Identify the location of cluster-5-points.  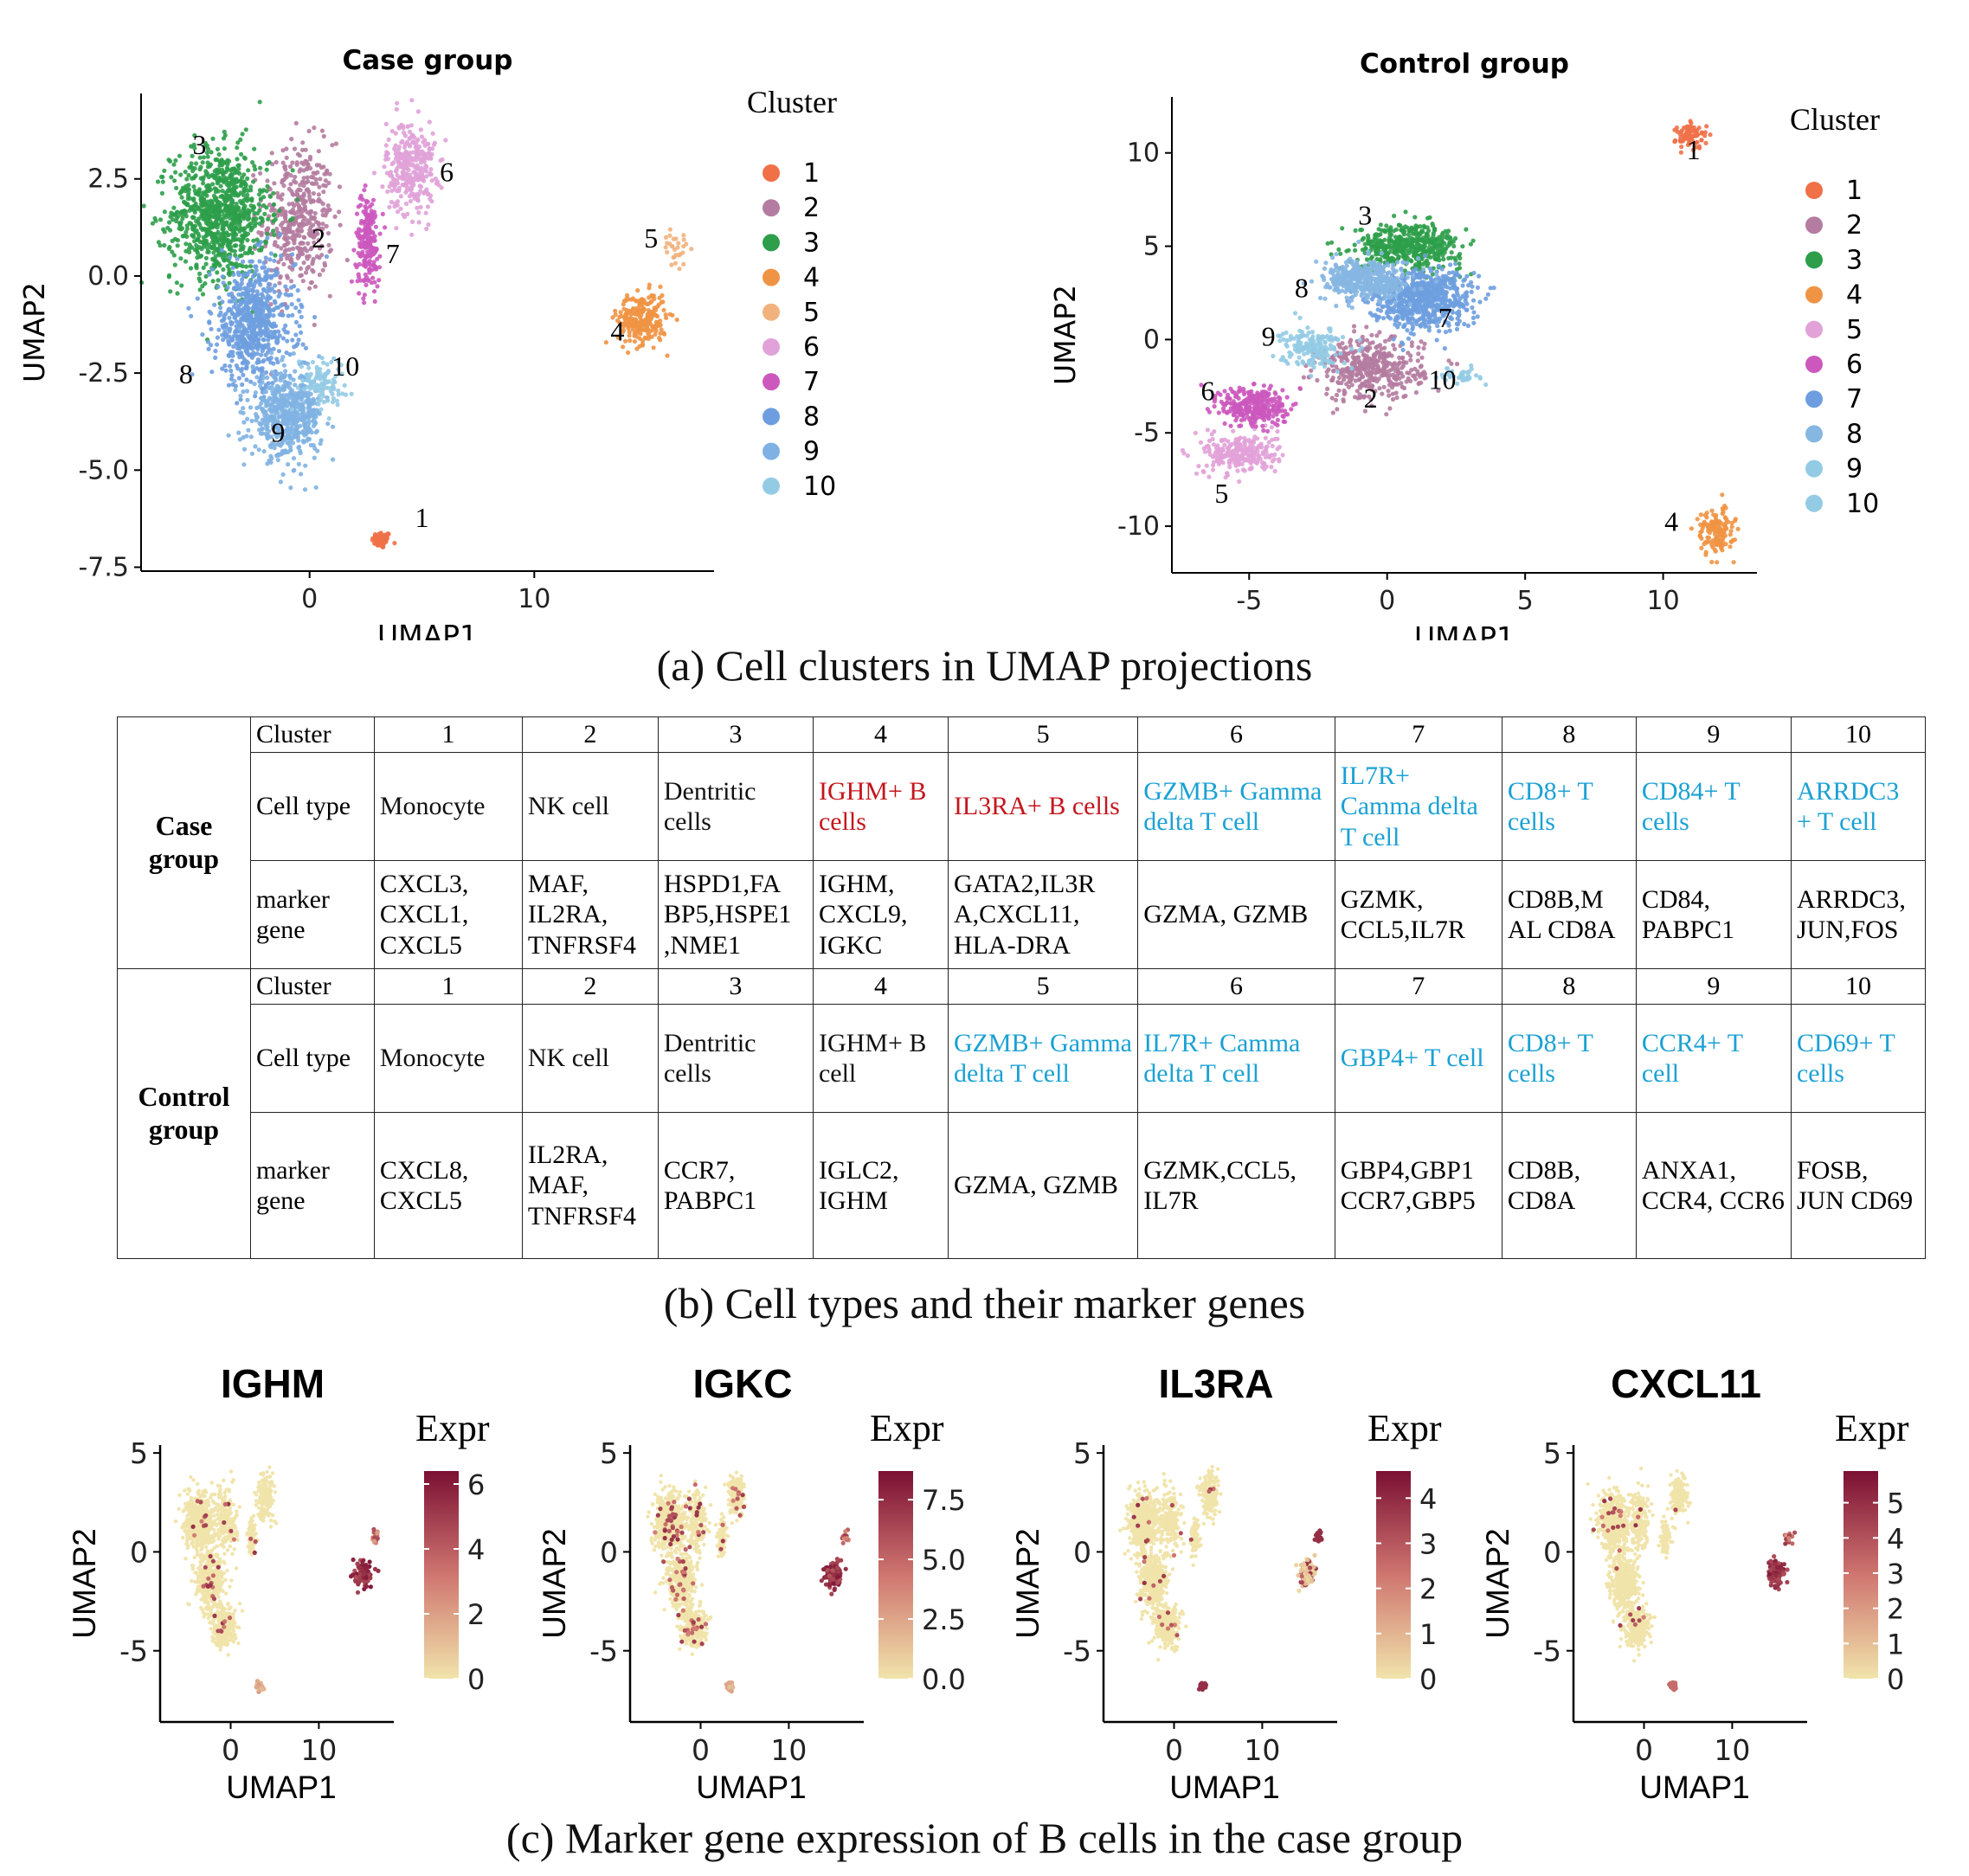
(678, 249).